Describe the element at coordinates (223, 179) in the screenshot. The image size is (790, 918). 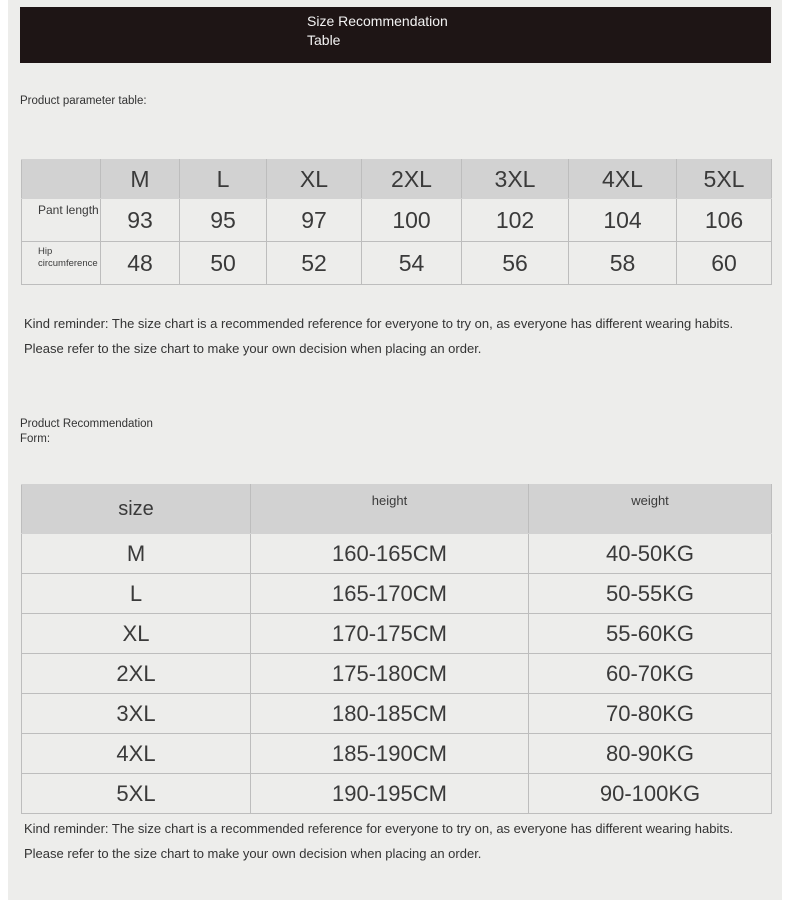
I see `size-header: L` at that location.